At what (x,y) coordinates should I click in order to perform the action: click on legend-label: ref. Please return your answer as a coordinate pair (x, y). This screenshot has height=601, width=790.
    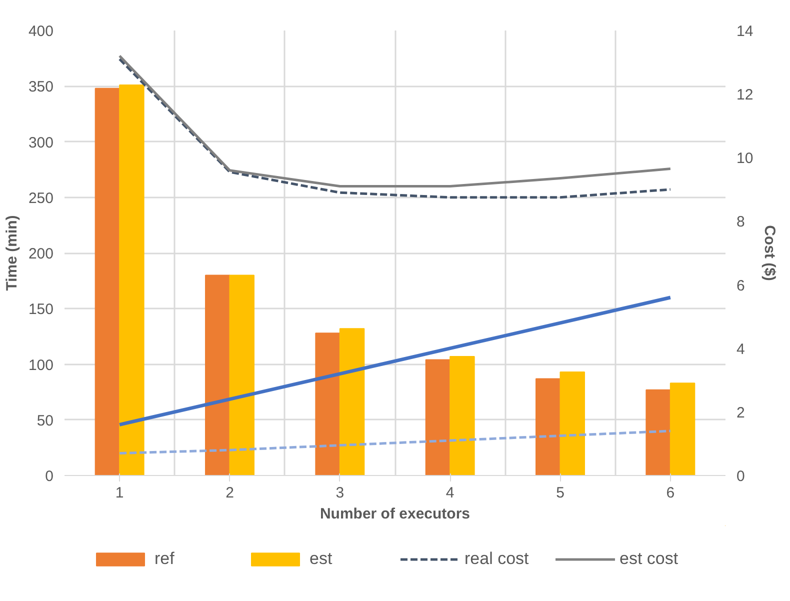
    Looking at the image, I should click on (165, 559).